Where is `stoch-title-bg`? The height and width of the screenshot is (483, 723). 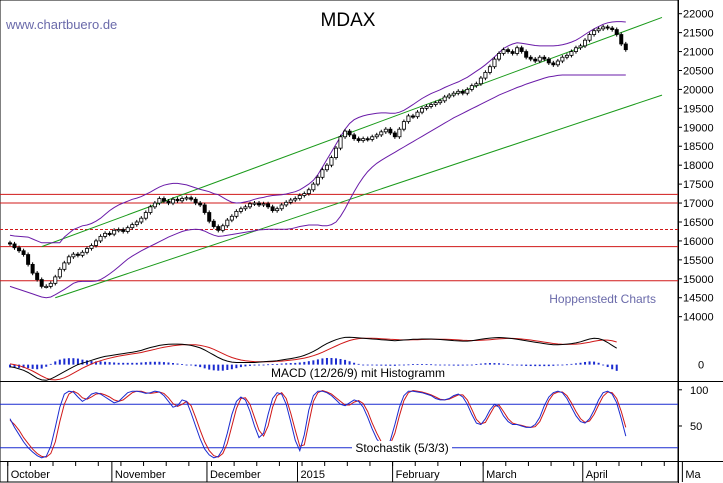 stoch-title-bg is located at coordinates (402, 448).